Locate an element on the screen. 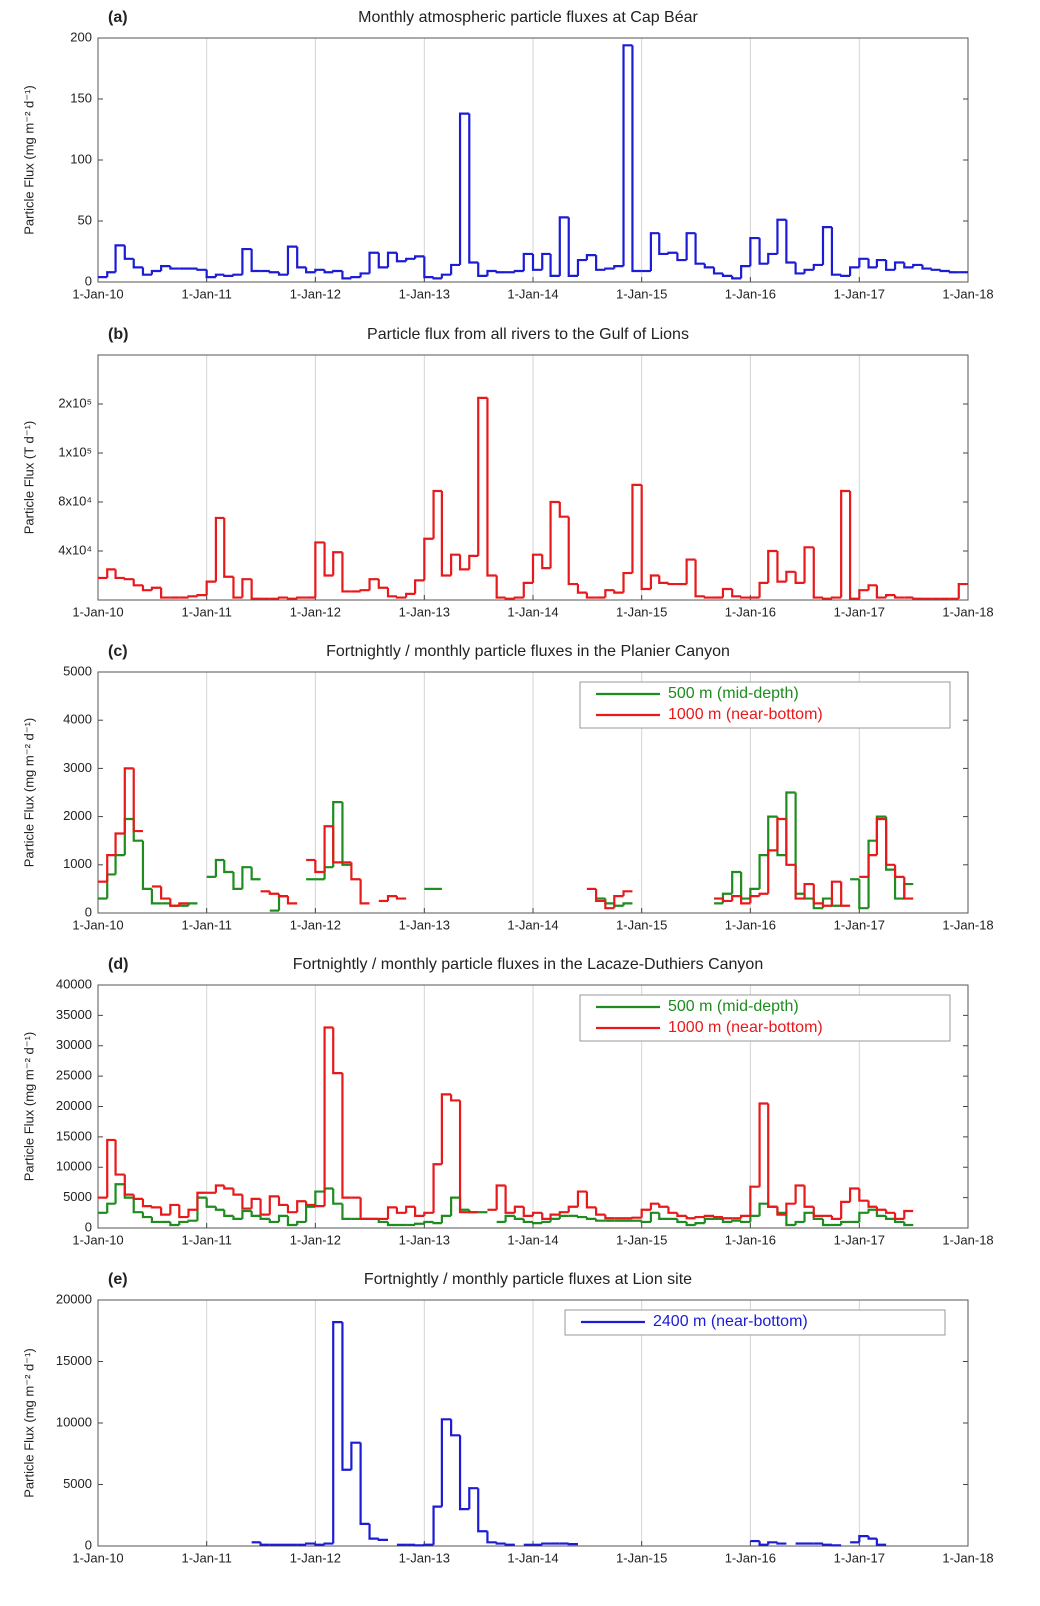  y-tick-label: 1000 is located at coordinates (77, 863).